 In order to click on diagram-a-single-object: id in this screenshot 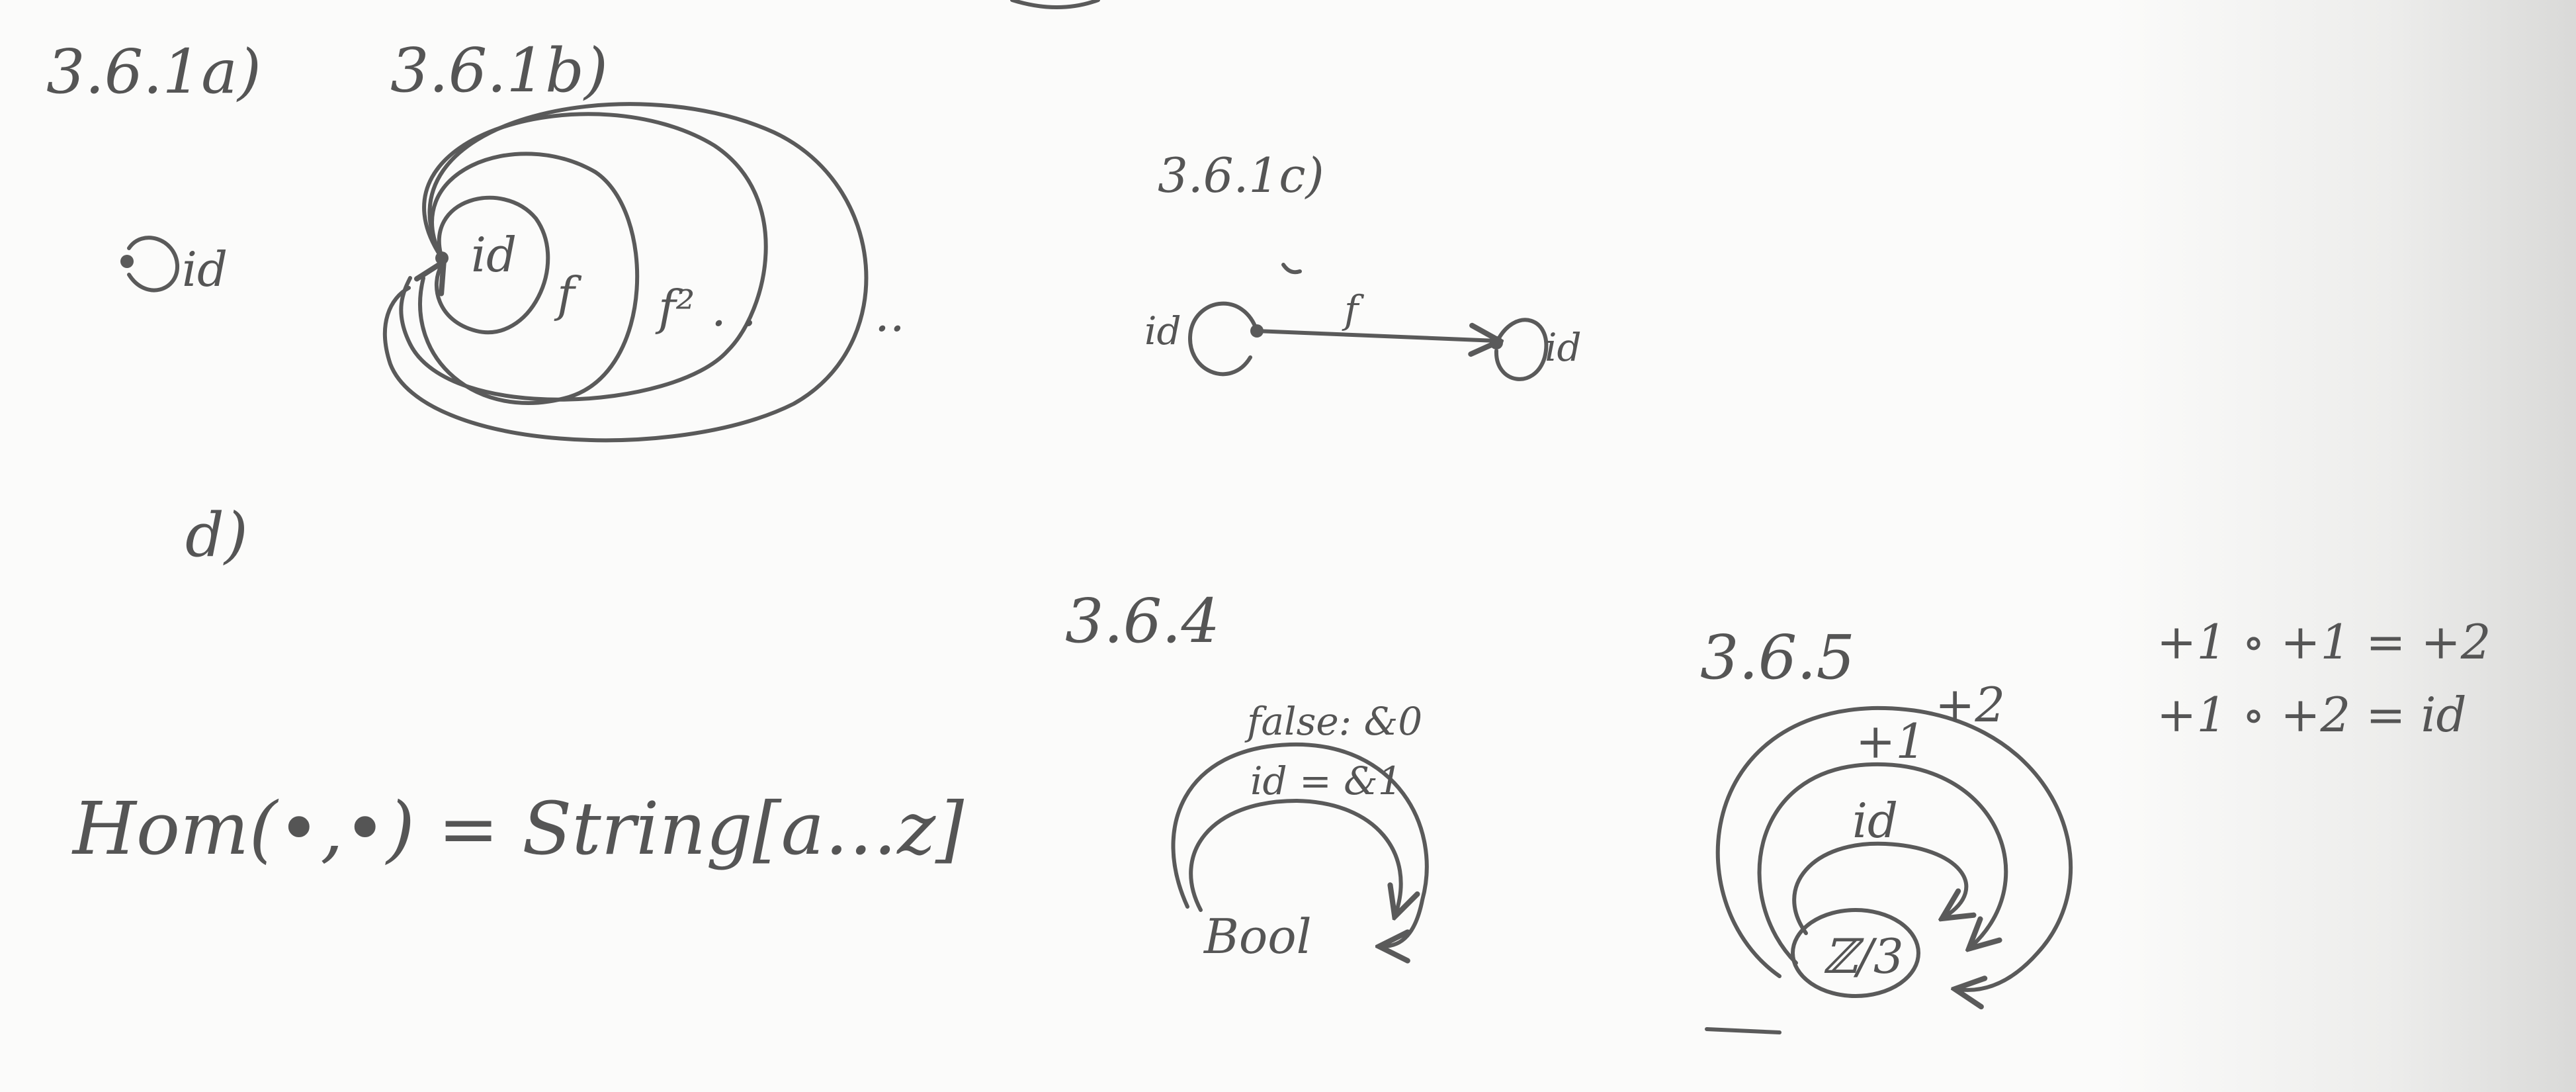, I will do `click(174, 266)`.